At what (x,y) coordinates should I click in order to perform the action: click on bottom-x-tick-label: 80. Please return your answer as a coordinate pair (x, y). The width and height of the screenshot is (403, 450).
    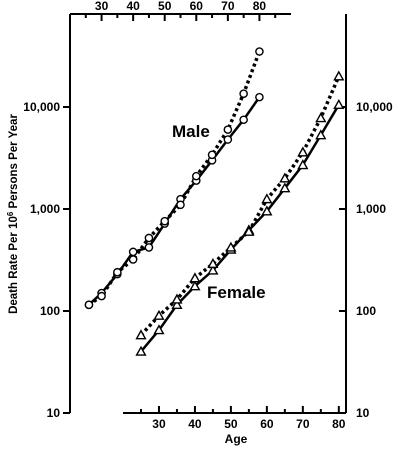
    Looking at the image, I should click on (339, 424).